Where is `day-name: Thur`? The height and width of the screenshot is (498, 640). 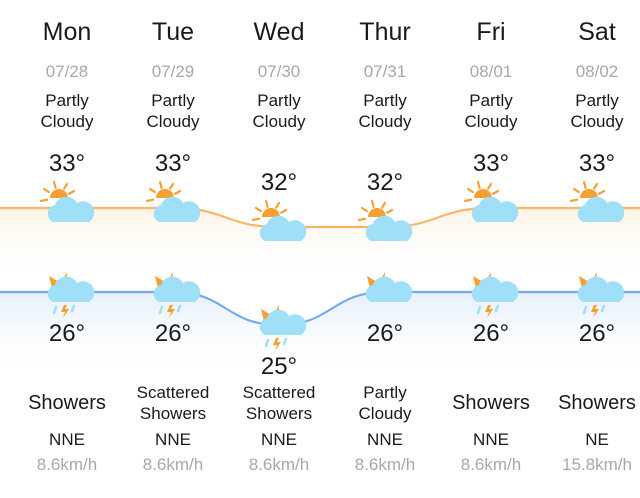
day-name: Thur is located at coordinates (385, 32).